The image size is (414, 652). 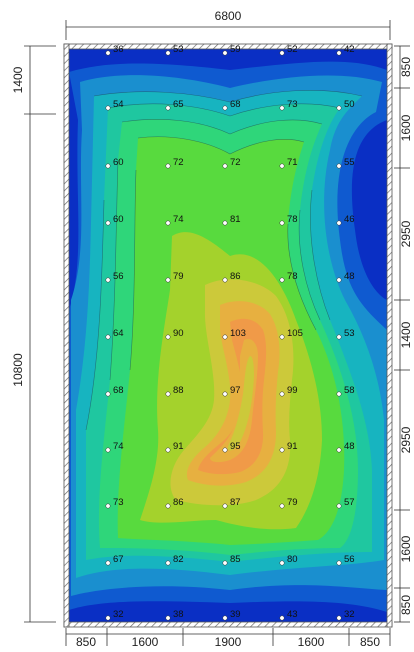 What do you see at coordinates (349, 502) in the screenshot?
I see `measurement-value: 57` at bounding box center [349, 502].